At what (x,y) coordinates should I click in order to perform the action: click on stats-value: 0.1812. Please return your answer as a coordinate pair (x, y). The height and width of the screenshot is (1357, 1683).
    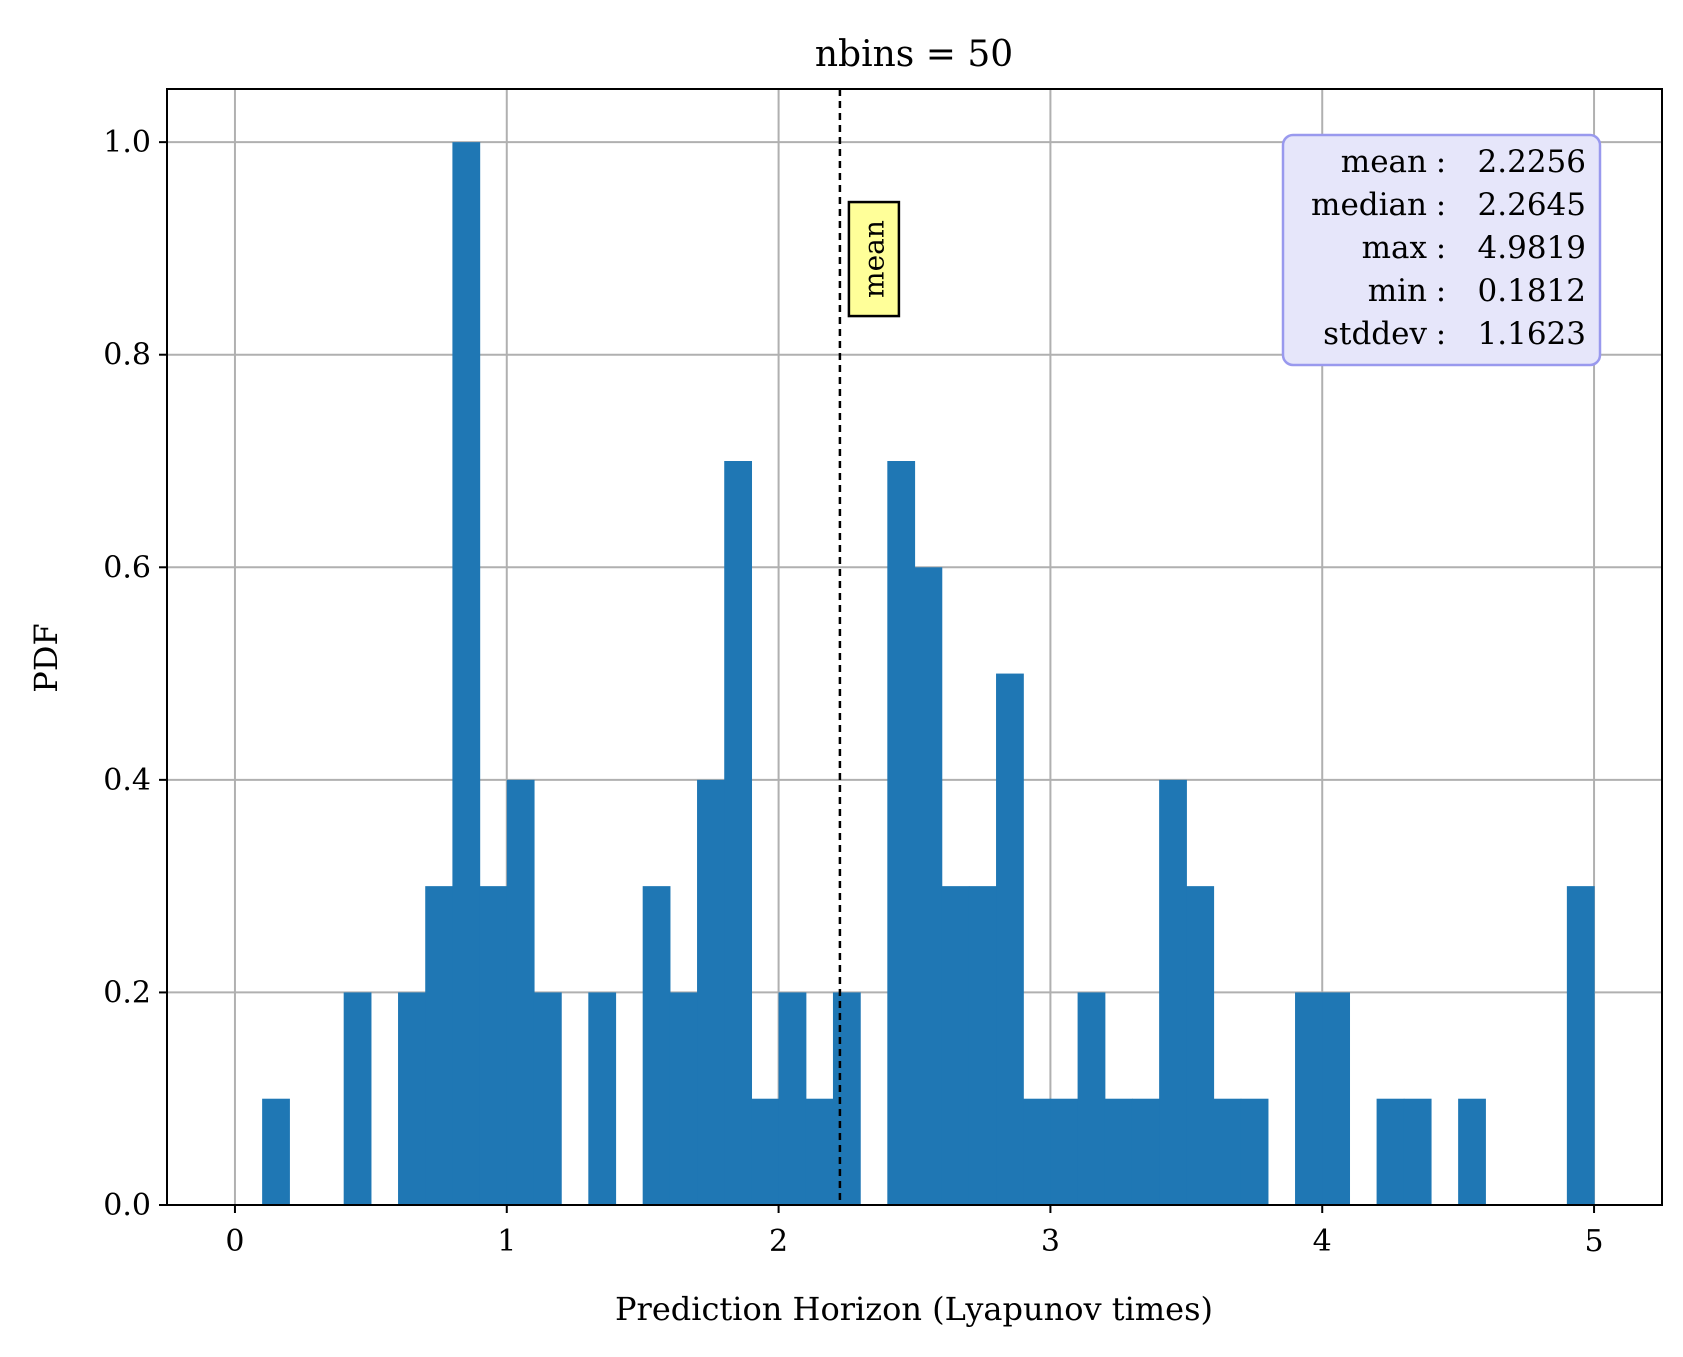
    Looking at the image, I should click on (1532, 291).